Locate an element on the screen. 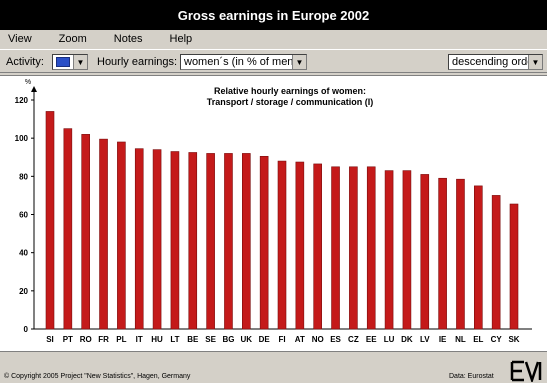  chart-subtitle: Transport / storage / communication (I) is located at coordinates (290, 102).